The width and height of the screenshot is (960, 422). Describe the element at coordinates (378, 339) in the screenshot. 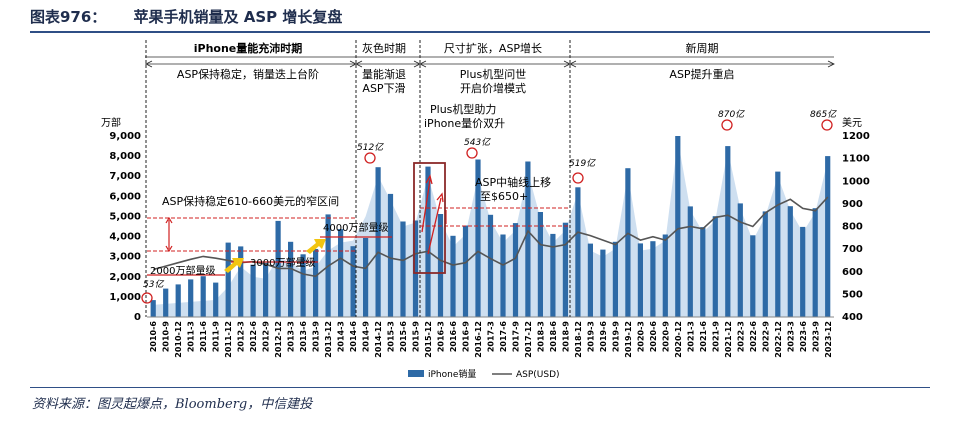

I see `x-tick-label: 2014-12` at that location.